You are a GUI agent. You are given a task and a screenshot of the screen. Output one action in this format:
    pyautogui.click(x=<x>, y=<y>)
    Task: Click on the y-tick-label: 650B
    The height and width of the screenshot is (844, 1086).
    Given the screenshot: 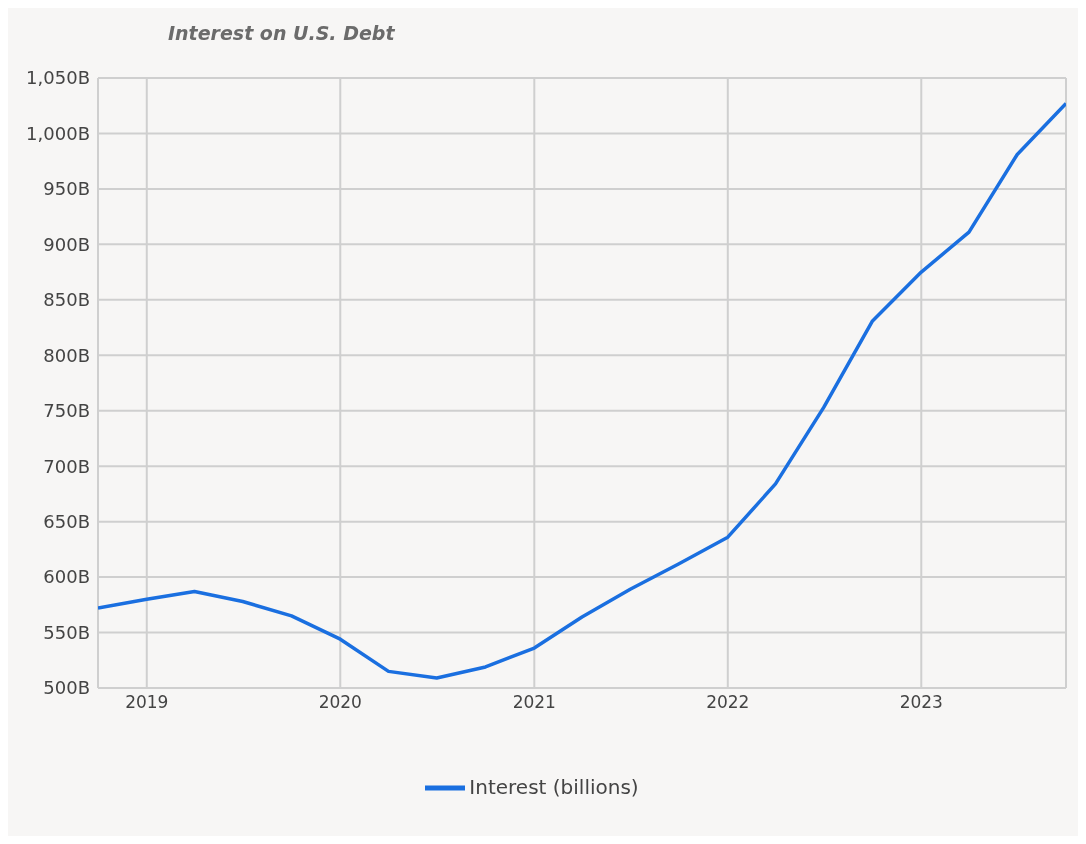 What is the action you would take?
    pyautogui.click(x=66, y=522)
    